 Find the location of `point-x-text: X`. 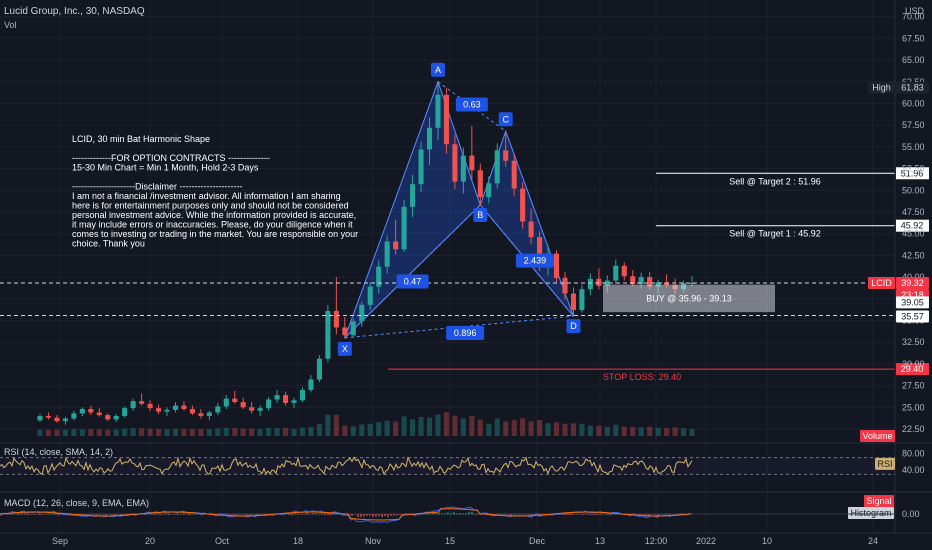

point-x-text: X is located at coordinates (345, 349).